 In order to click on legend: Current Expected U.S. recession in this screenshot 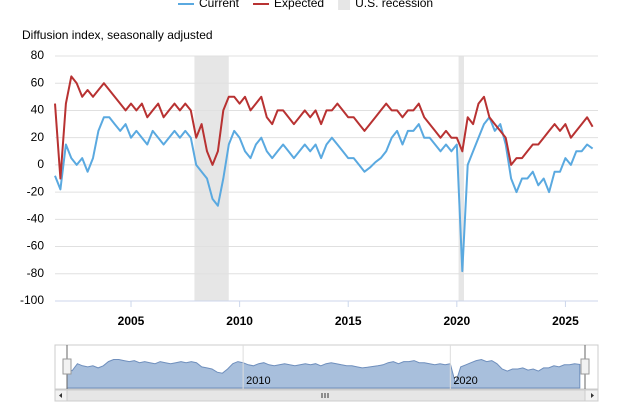, I will do `click(305, 5)`.